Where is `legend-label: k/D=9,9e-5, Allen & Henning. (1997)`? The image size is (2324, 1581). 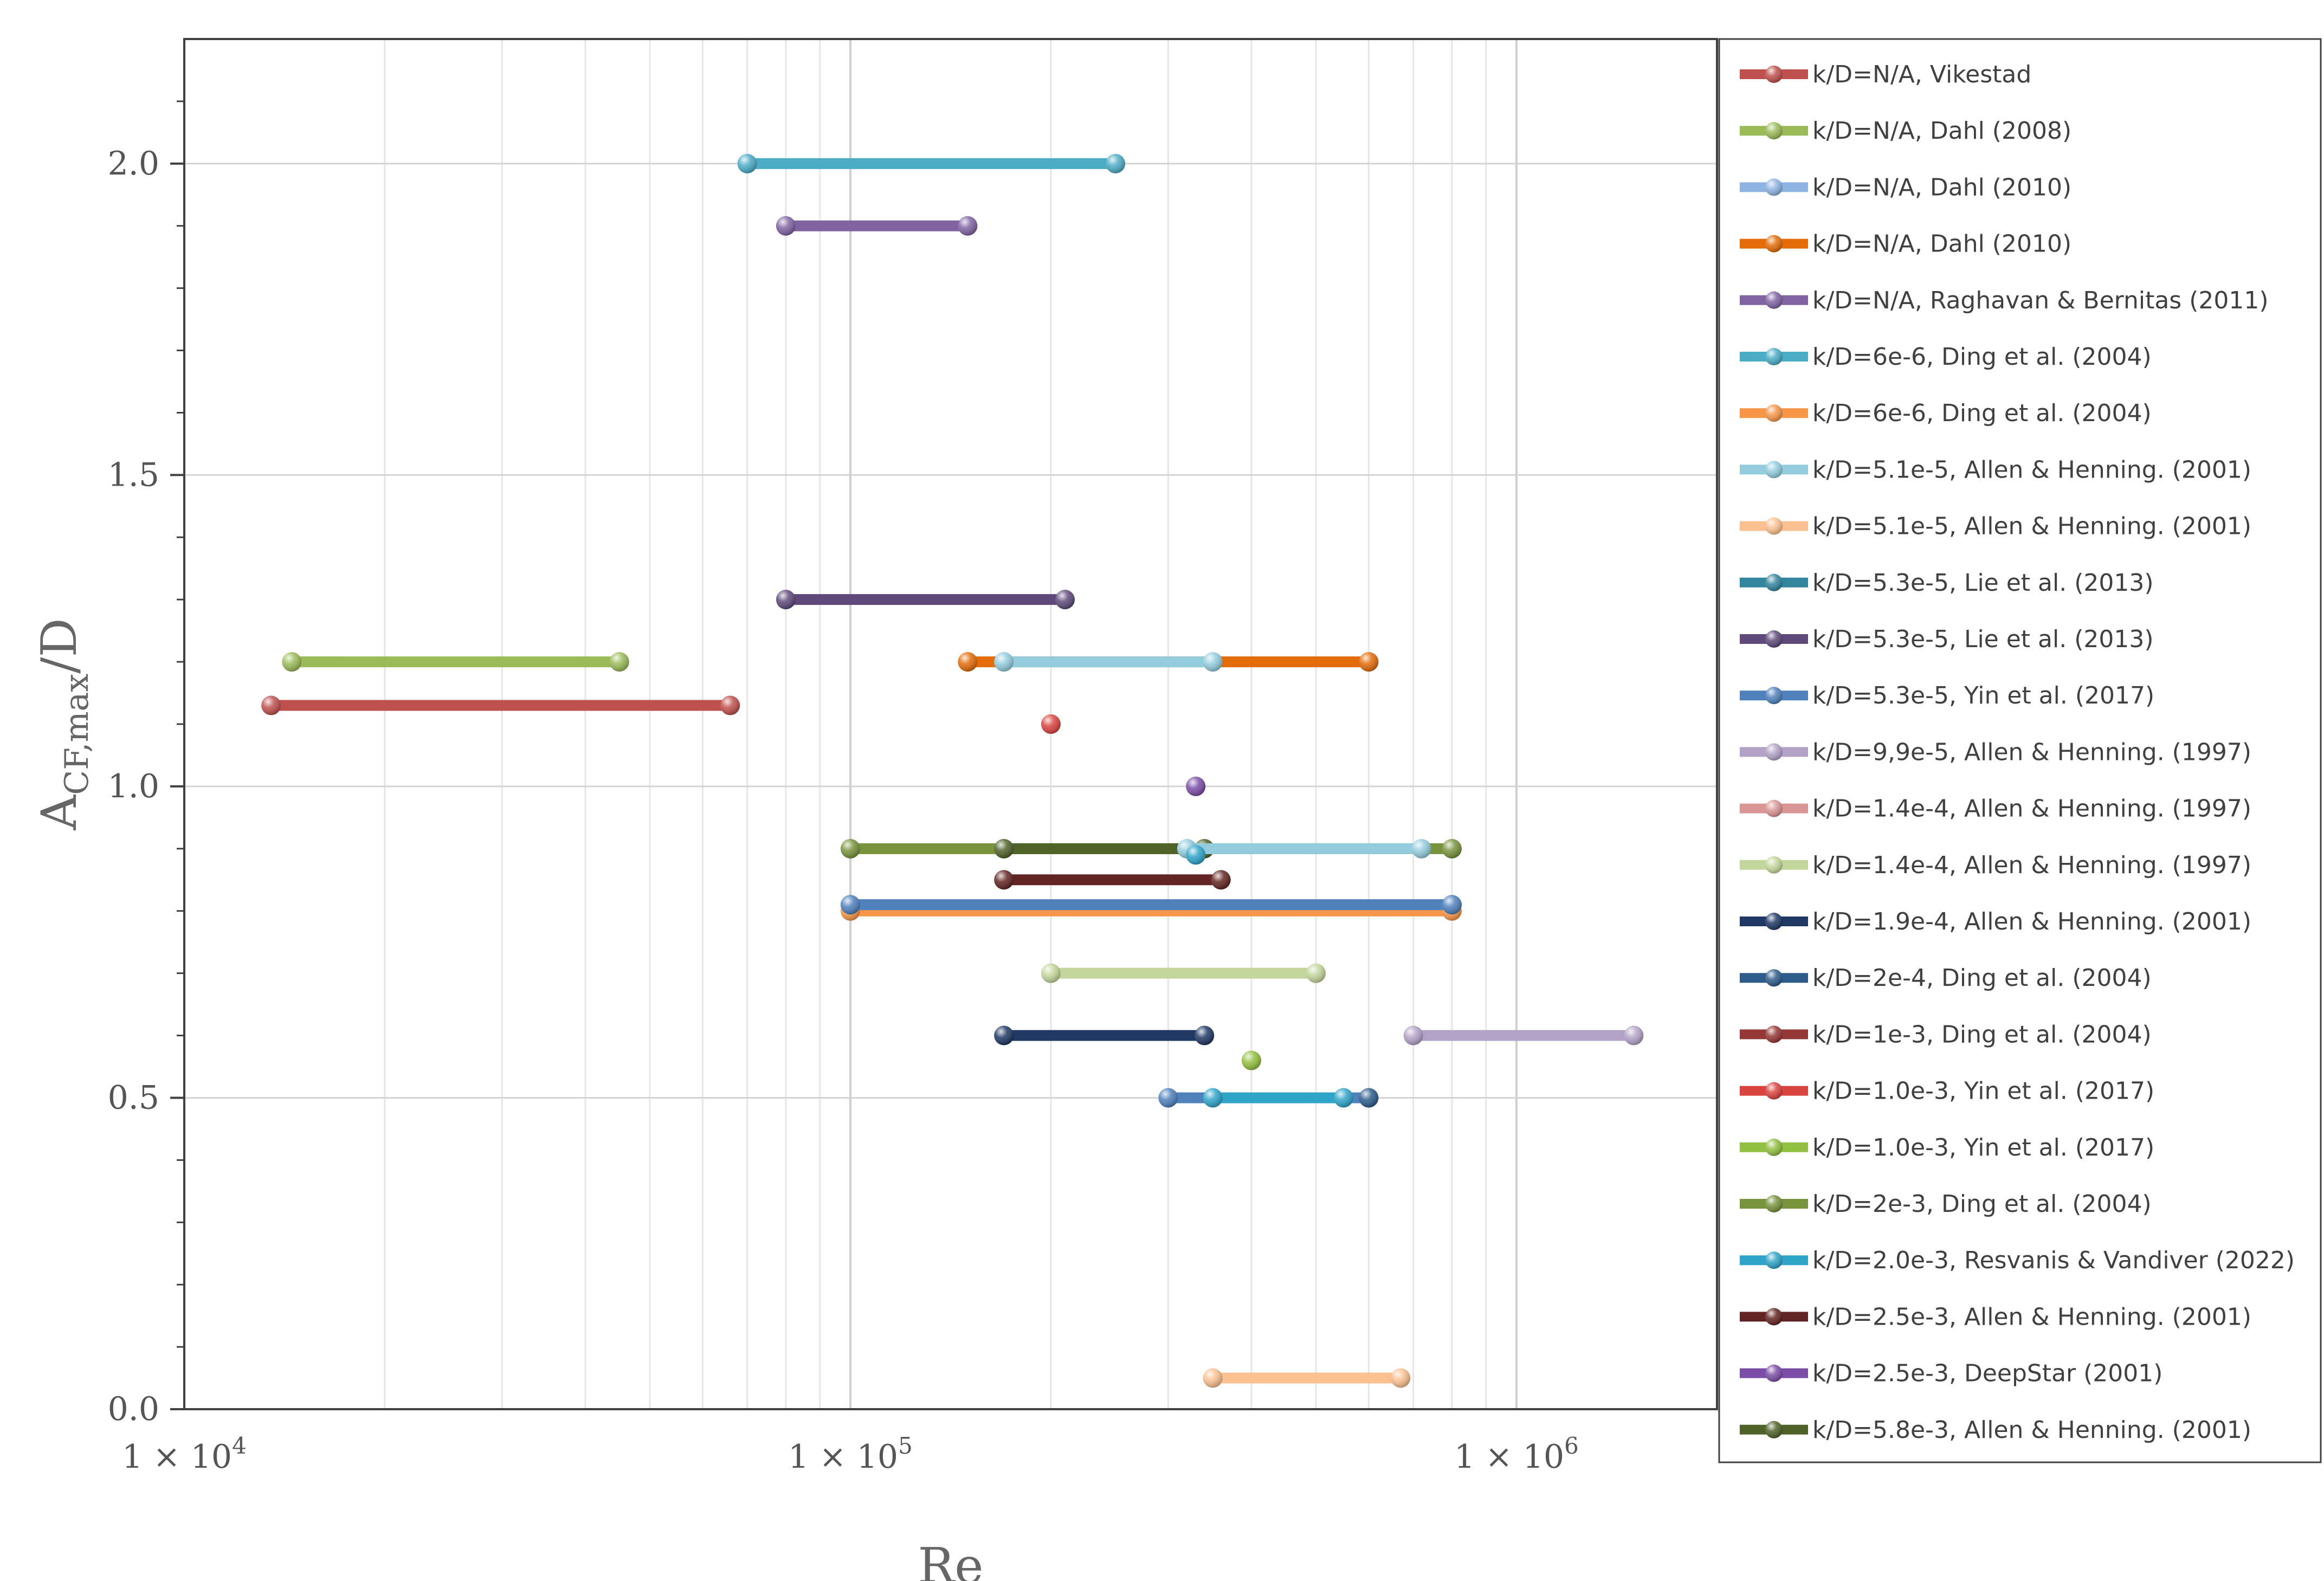 legend-label: k/D=9,9e-5, Allen & Henning. (1997) is located at coordinates (2031, 752).